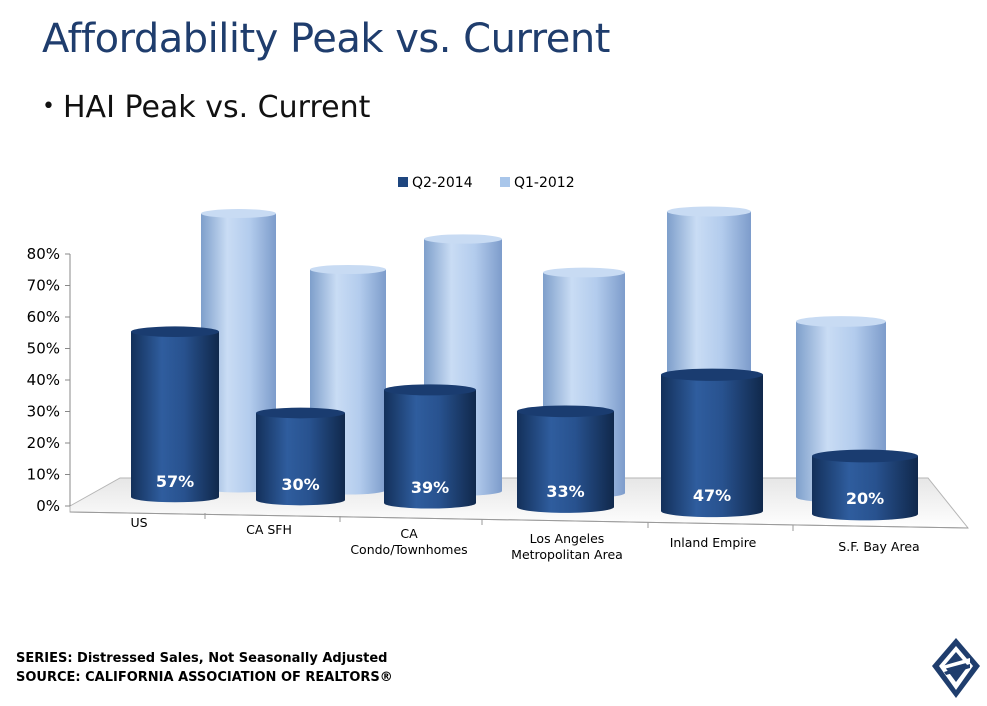  I want to click on slide-bullet: • HAI Peak vs. Current, so click(206, 107).